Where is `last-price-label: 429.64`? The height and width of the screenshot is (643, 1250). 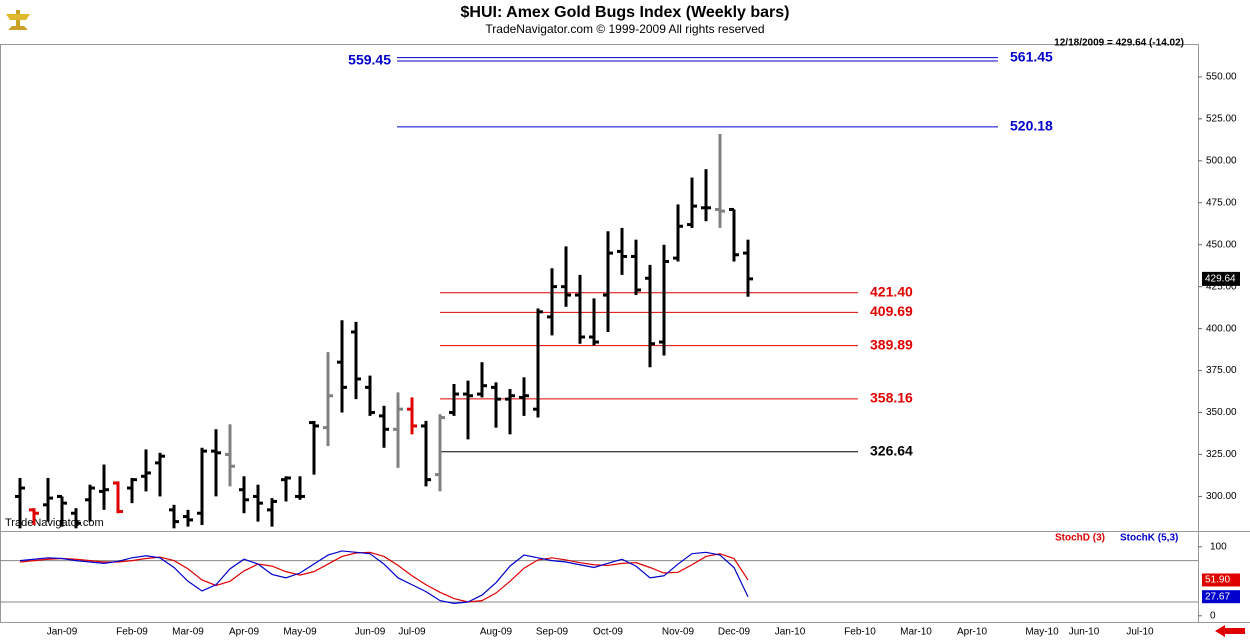 last-price-label: 429.64 is located at coordinates (1220, 279).